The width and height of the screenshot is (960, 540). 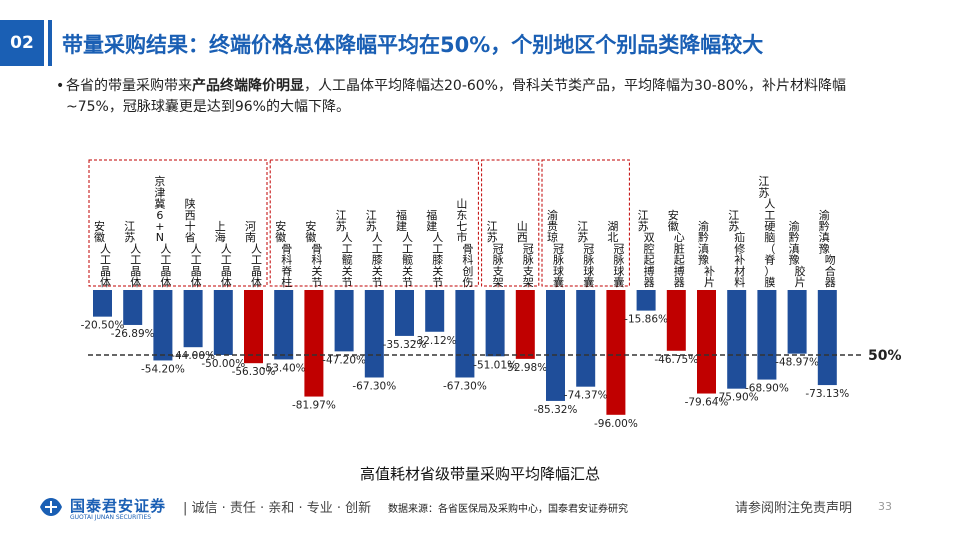 I want to click on page-number: 33, so click(x=885, y=506).